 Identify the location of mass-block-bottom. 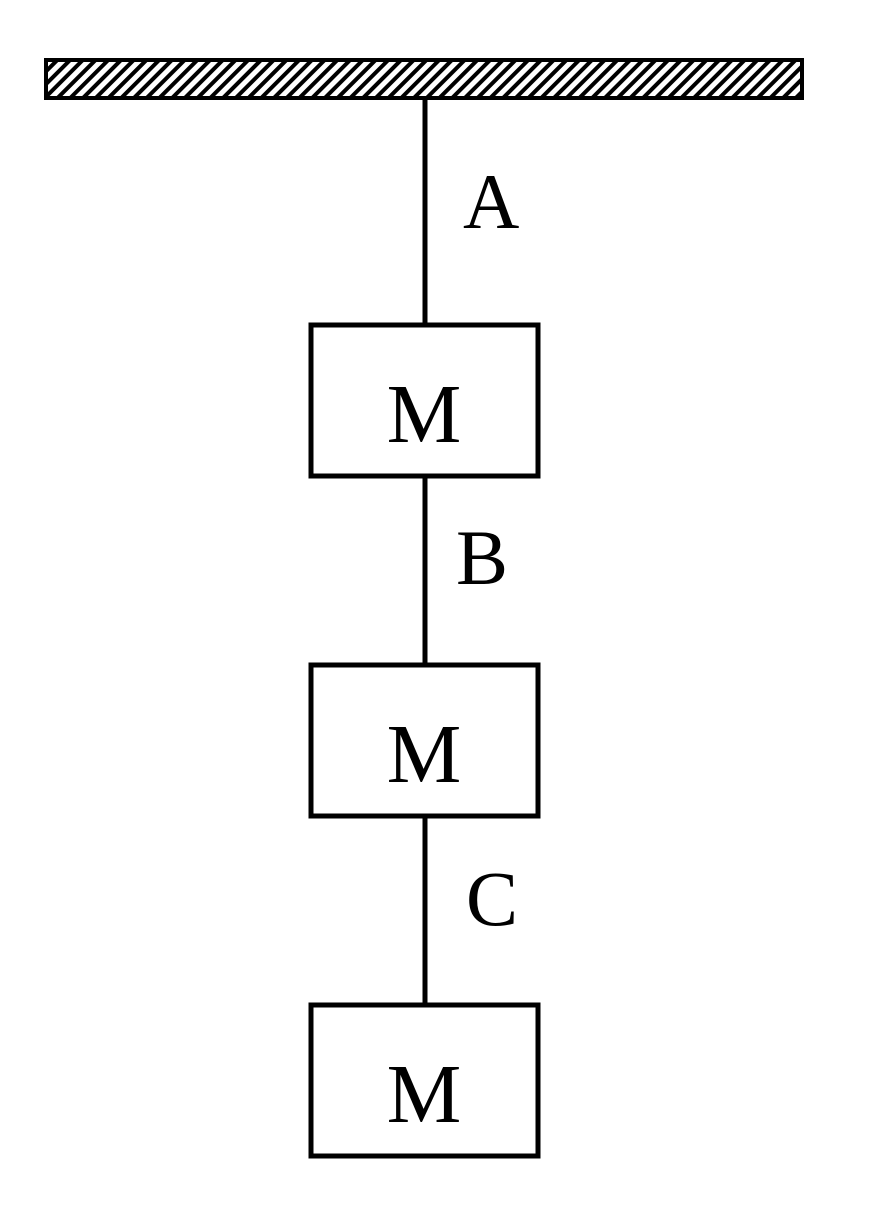
(424, 1080).